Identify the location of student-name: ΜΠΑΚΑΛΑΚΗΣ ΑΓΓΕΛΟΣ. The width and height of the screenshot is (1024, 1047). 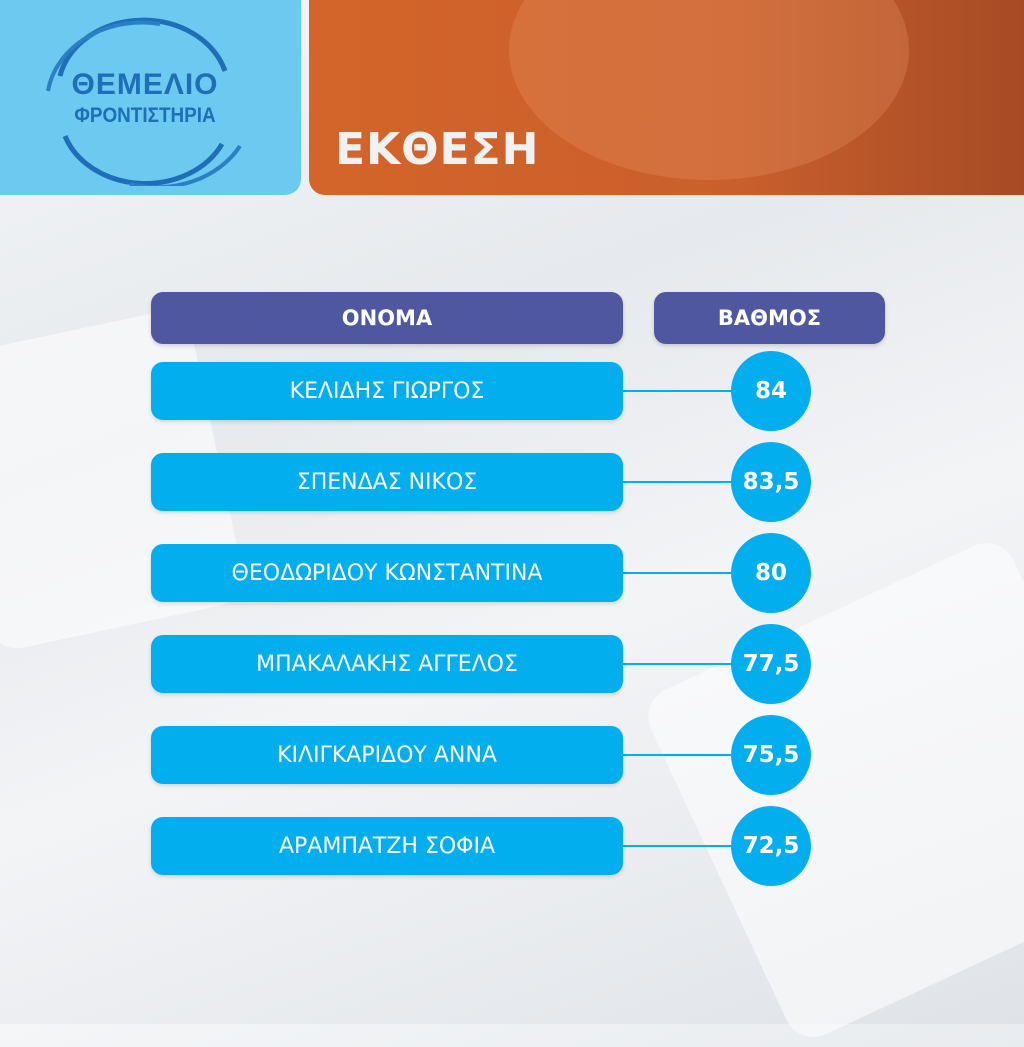
(387, 664).